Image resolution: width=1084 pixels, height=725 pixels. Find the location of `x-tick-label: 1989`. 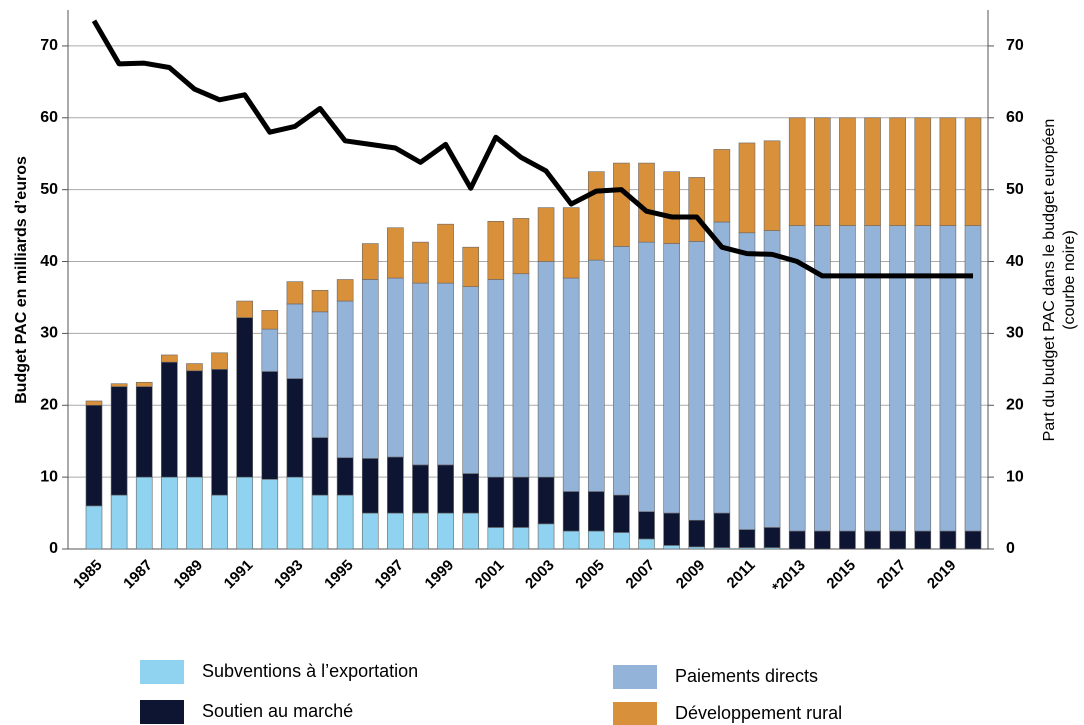

x-tick-label: 1989 is located at coordinates (188, 575).